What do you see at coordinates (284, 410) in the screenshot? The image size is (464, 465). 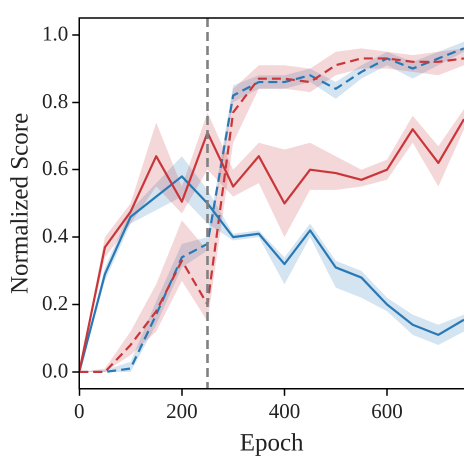 I see `x-tick-label: 400` at bounding box center [284, 410].